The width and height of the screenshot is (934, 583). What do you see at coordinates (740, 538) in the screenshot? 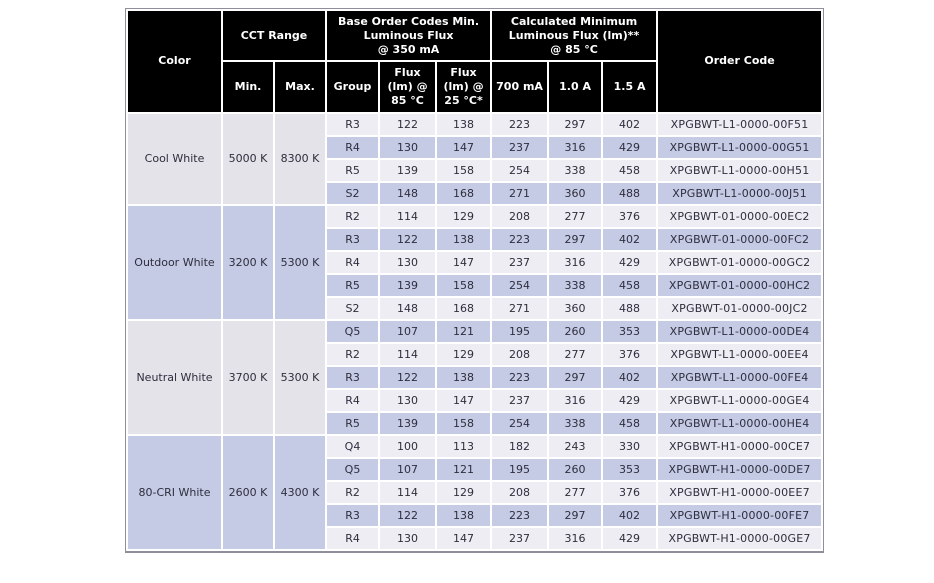
I see `order-code-cell: XPGBWT-H1-0000-00GE7` at bounding box center [740, 538].